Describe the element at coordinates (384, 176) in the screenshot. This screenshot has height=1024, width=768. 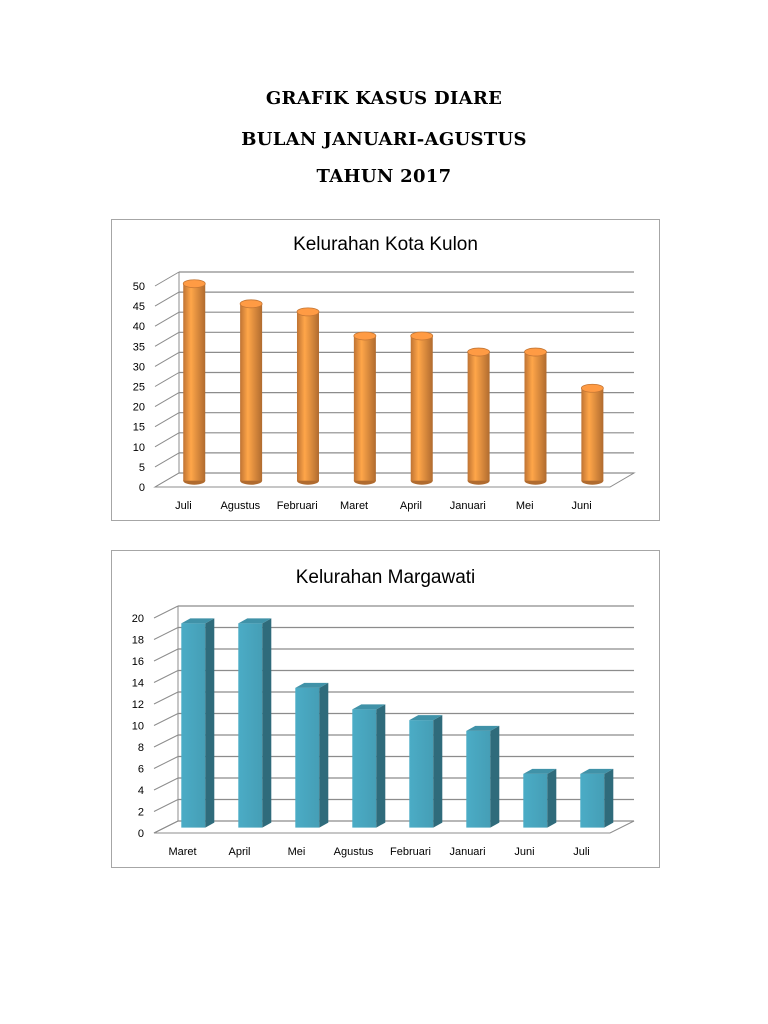
I see `heading-line-3: TAHUN 2017` at that location.